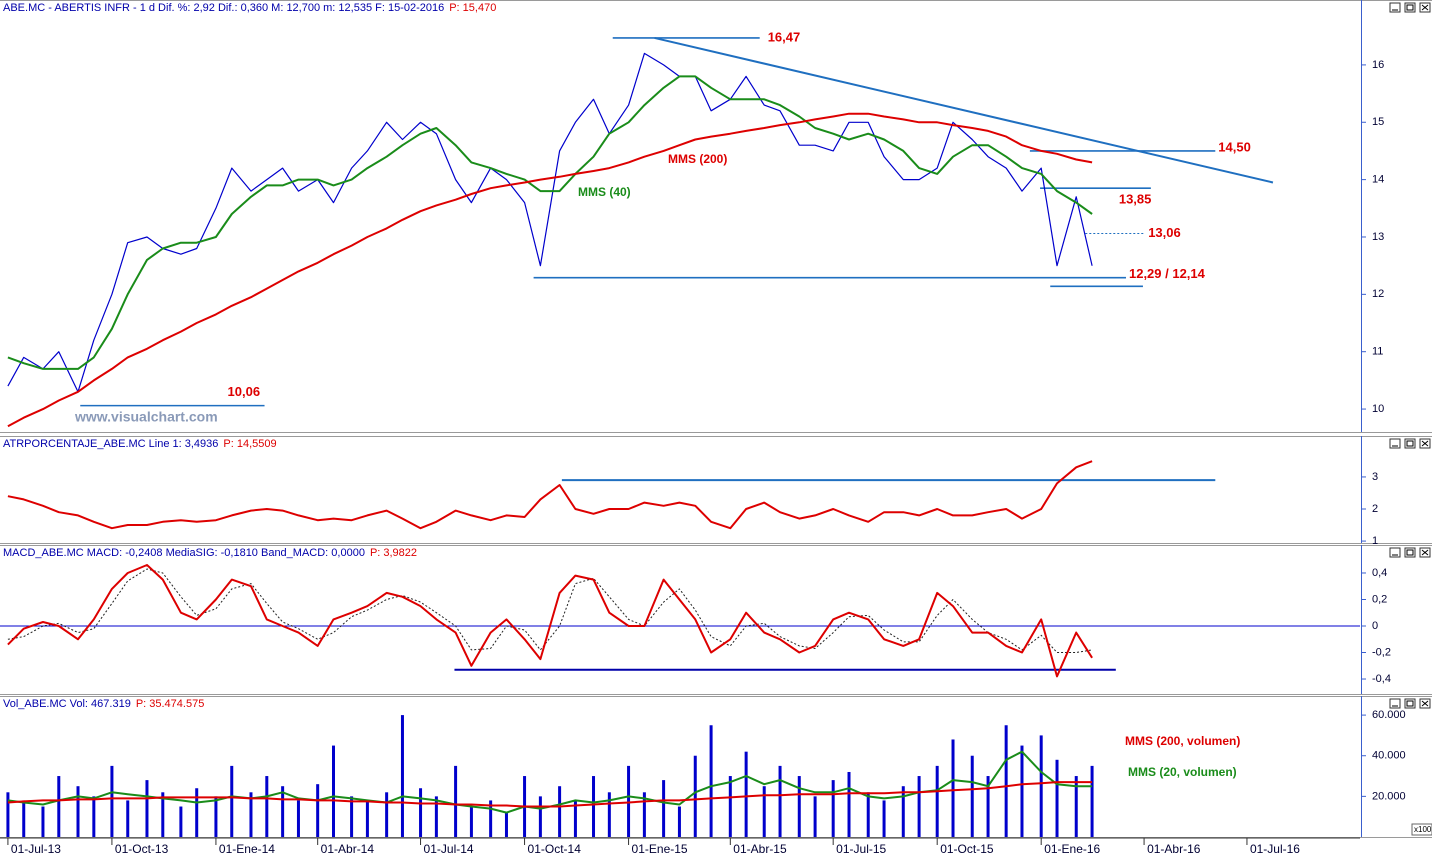  What do you see at coordinates (36, 849) in the screenshot?
I see `x-tick-label: 01-Jul-13` at bounding box center [36, 849].